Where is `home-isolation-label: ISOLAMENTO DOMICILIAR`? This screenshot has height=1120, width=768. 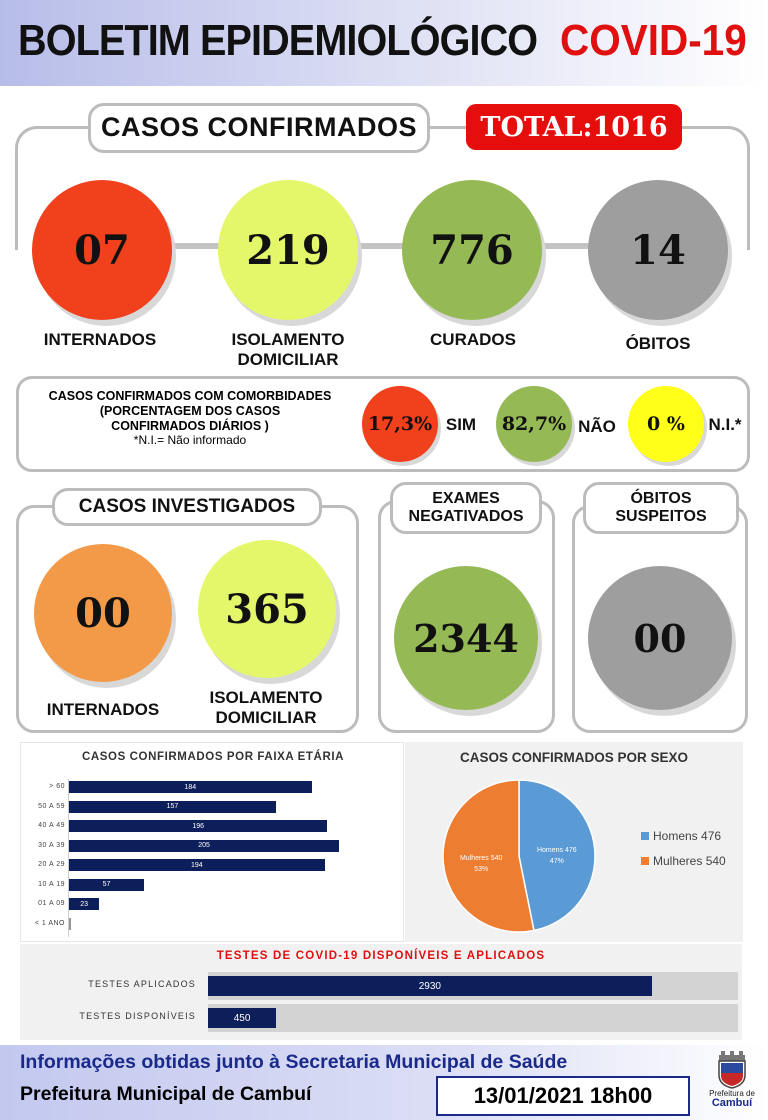
home-isolation-label: ISOLAMENTO DOMICILIAR is located at coordinates (288, 349).